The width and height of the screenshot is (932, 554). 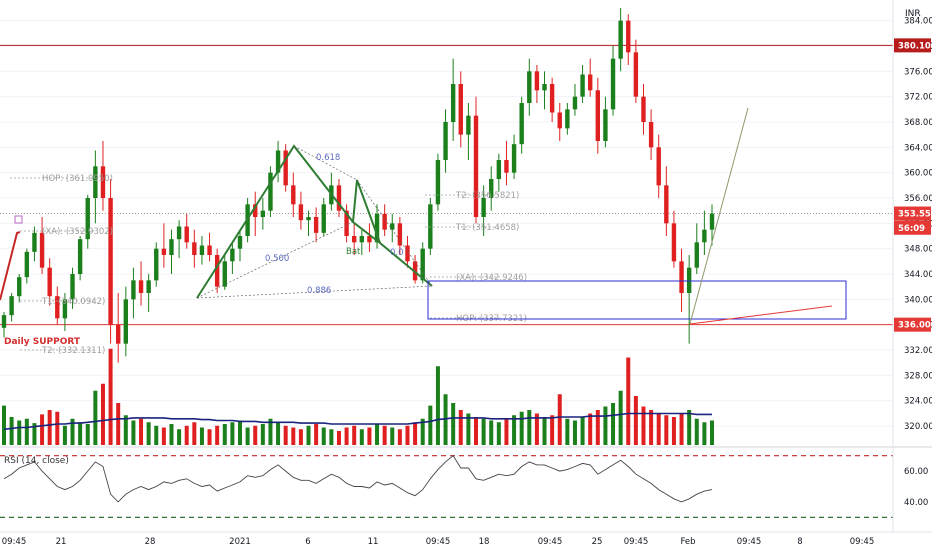 I want to click on rsi-panel: RSI (14, close), so click(x=466, y=482).